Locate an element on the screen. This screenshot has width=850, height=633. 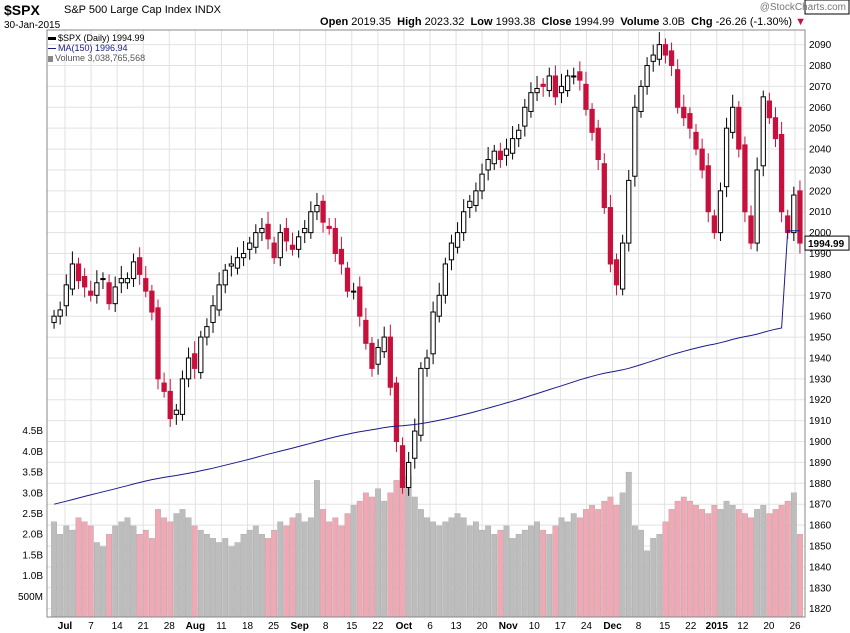
exchange: INDX is located at coordinates (207, 10).